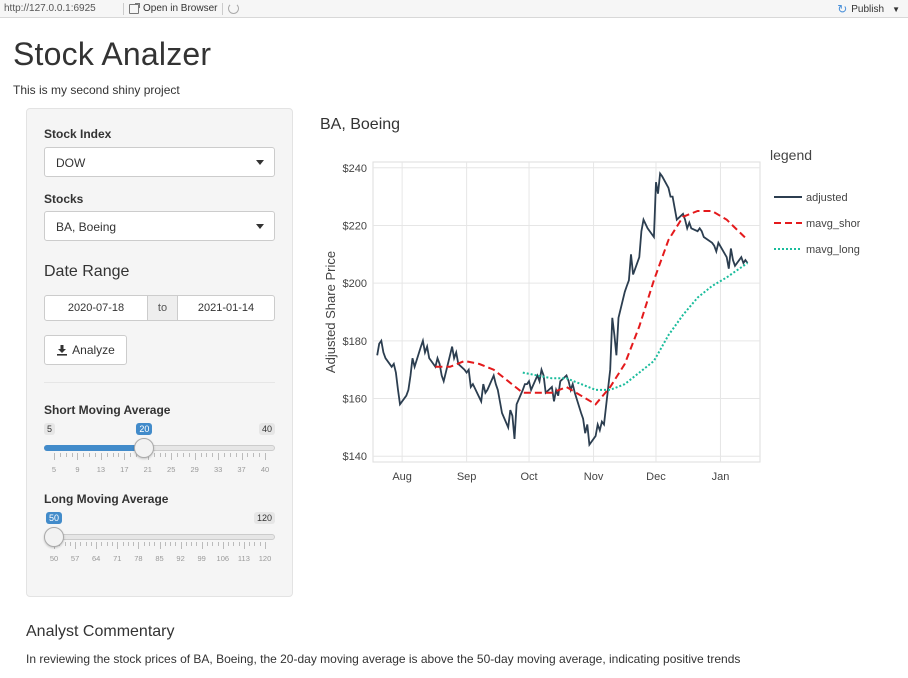 Image resolution: width=908 pixels, height=678 pixels. What do you see at coordinates (355, 400) in the screenshot?
I see `y-tick-label: $160` at bounding box center [355, 400].